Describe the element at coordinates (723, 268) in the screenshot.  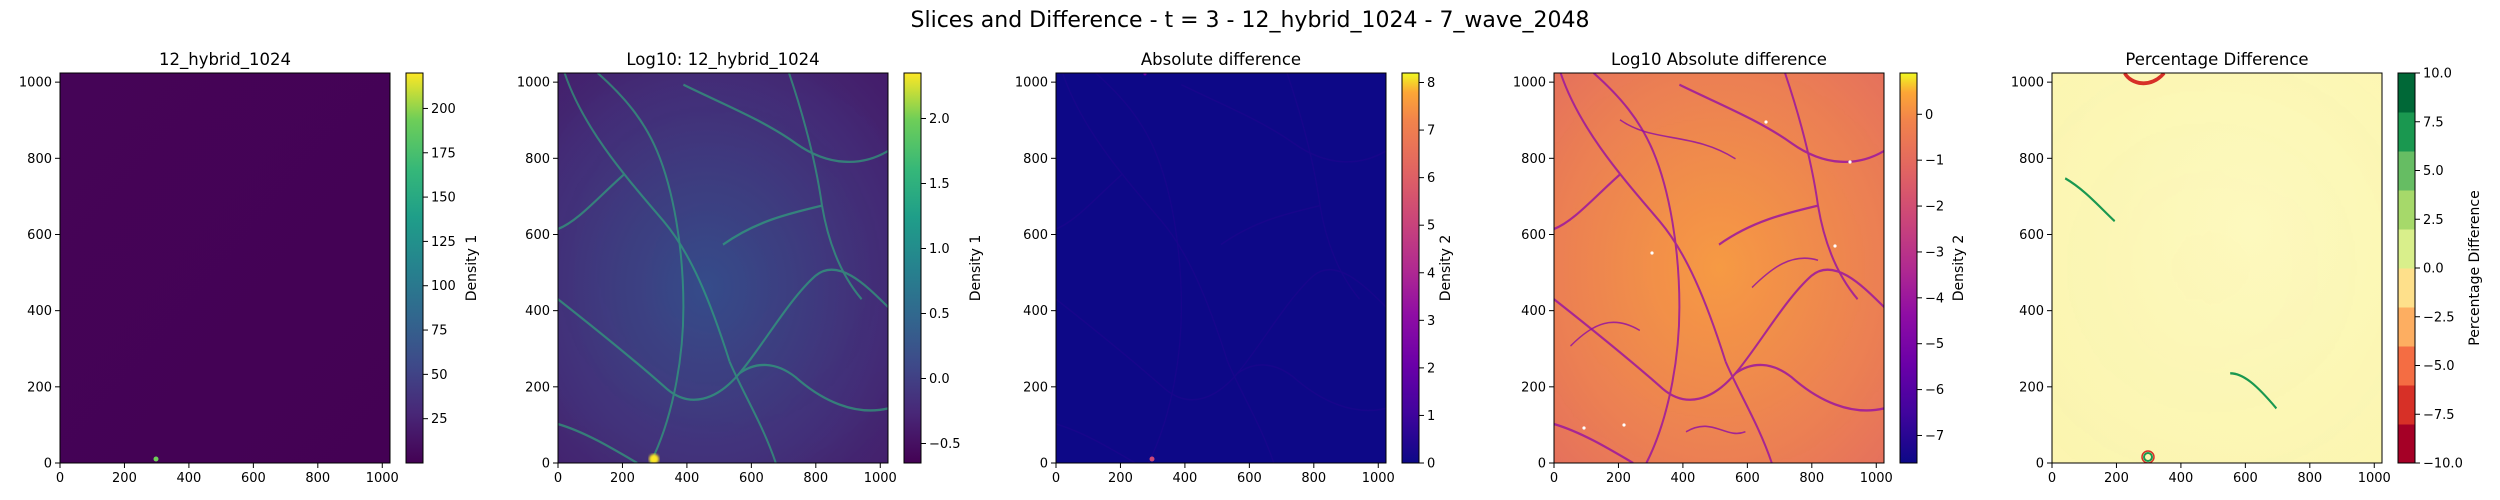
I see `panel-2-heatmap` at that location.